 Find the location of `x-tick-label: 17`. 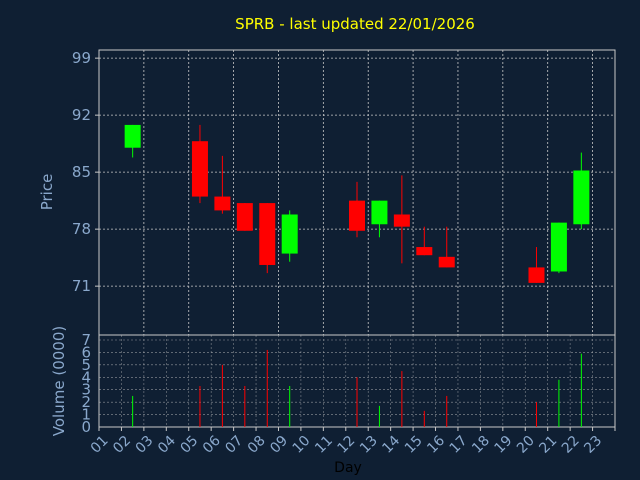

x-tick-label: 17 is located at coordinates (459, 445).